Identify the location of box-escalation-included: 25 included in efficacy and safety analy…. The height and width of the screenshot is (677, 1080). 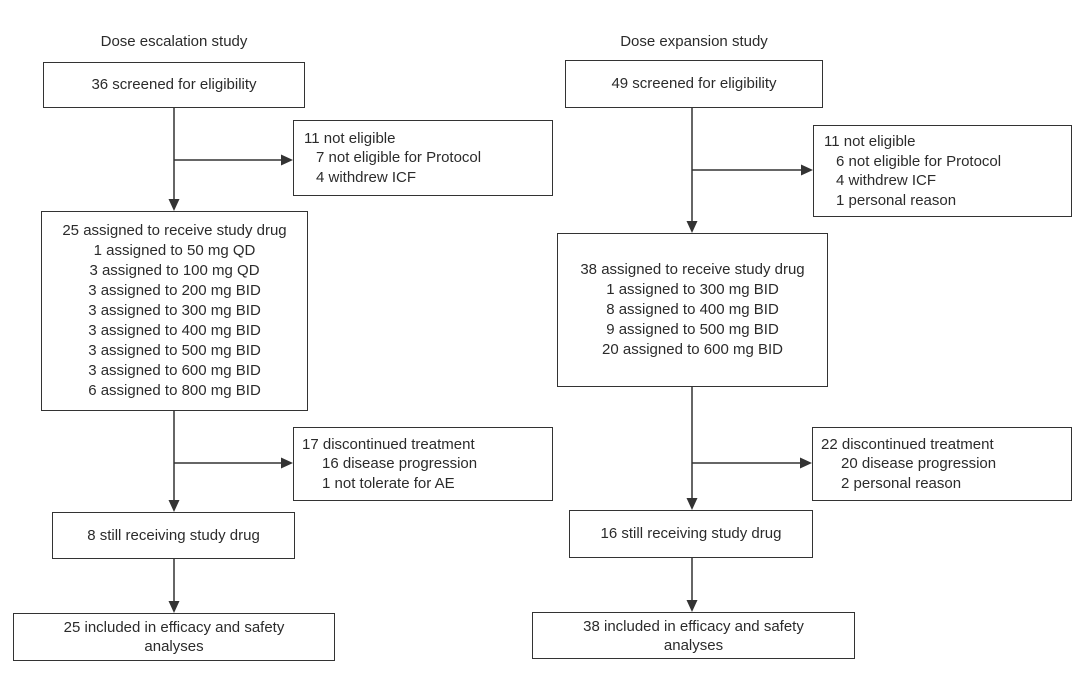
(174, 637).